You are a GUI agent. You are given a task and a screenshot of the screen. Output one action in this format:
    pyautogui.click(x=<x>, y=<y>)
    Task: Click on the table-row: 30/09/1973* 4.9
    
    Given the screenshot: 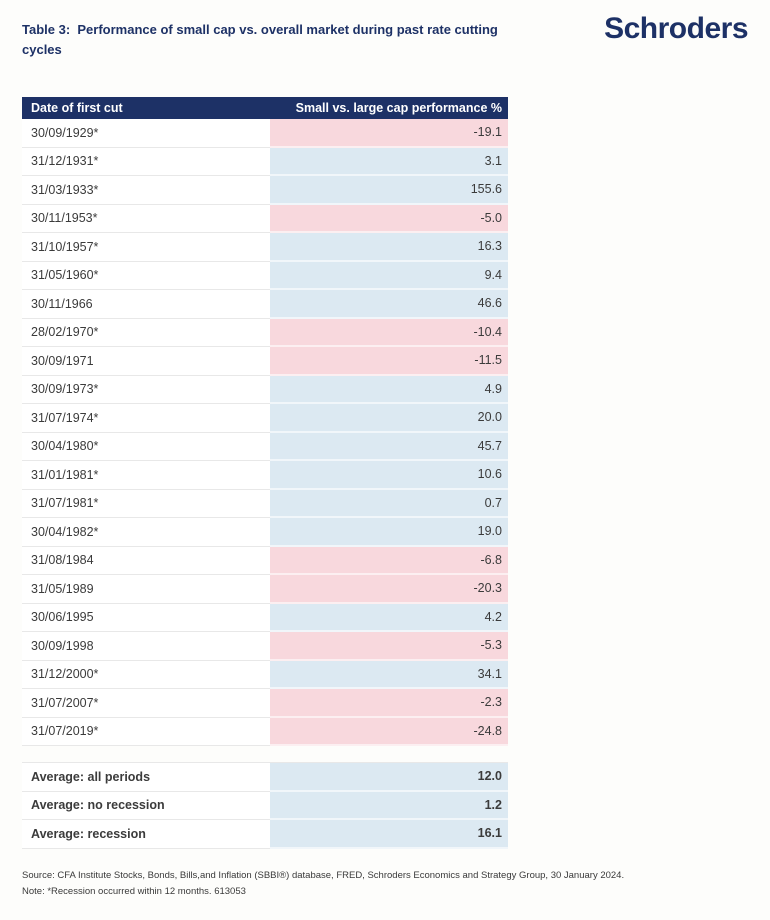 What is the action you would take?
    pyautogui.click(x=265, y=389)
    